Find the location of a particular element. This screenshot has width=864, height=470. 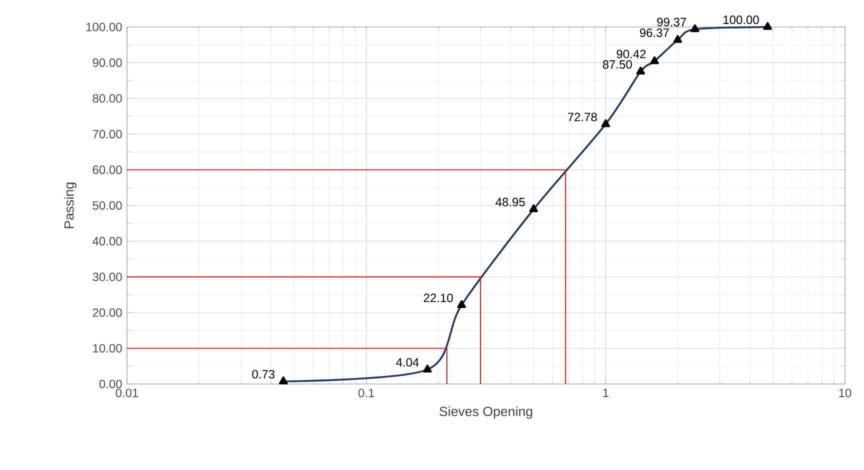

data-label: 48.95 is located at coordinates (510, 202).